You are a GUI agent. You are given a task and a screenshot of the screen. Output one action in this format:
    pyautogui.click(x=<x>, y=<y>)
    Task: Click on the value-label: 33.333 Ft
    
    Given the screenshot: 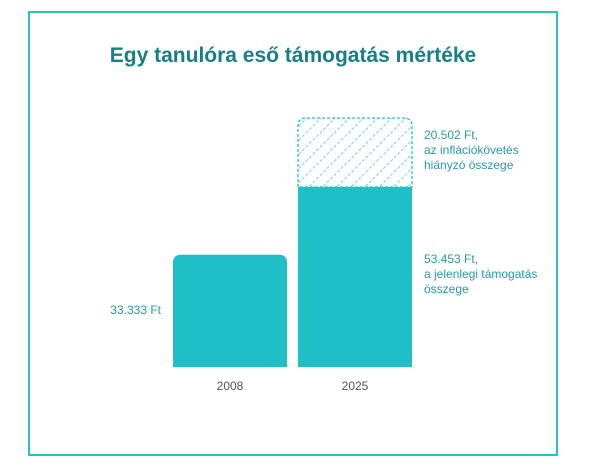 What is the action you would take?
    pyautogui.click(x=135, y=310)
    